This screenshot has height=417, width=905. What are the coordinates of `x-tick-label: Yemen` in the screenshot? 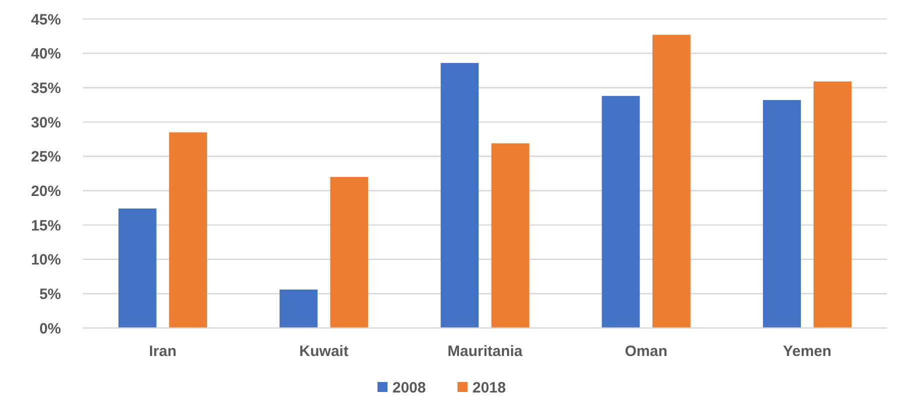 It's located at (807, 351).